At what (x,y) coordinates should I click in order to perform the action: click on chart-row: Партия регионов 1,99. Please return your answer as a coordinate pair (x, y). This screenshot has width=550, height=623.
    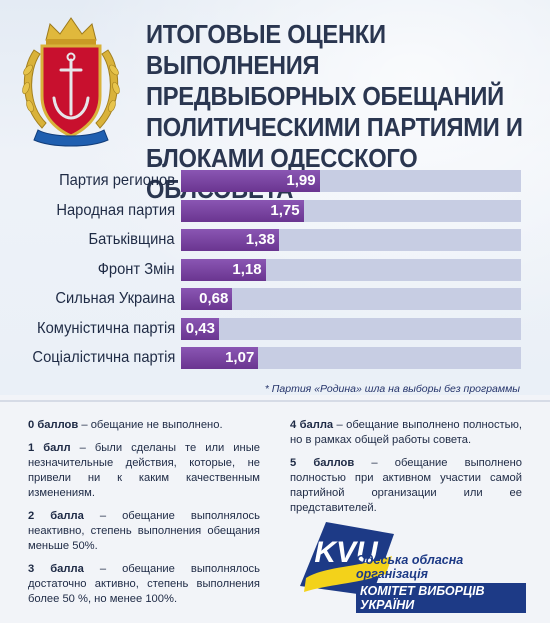
    Looking at the image, I should click on (275, 181).